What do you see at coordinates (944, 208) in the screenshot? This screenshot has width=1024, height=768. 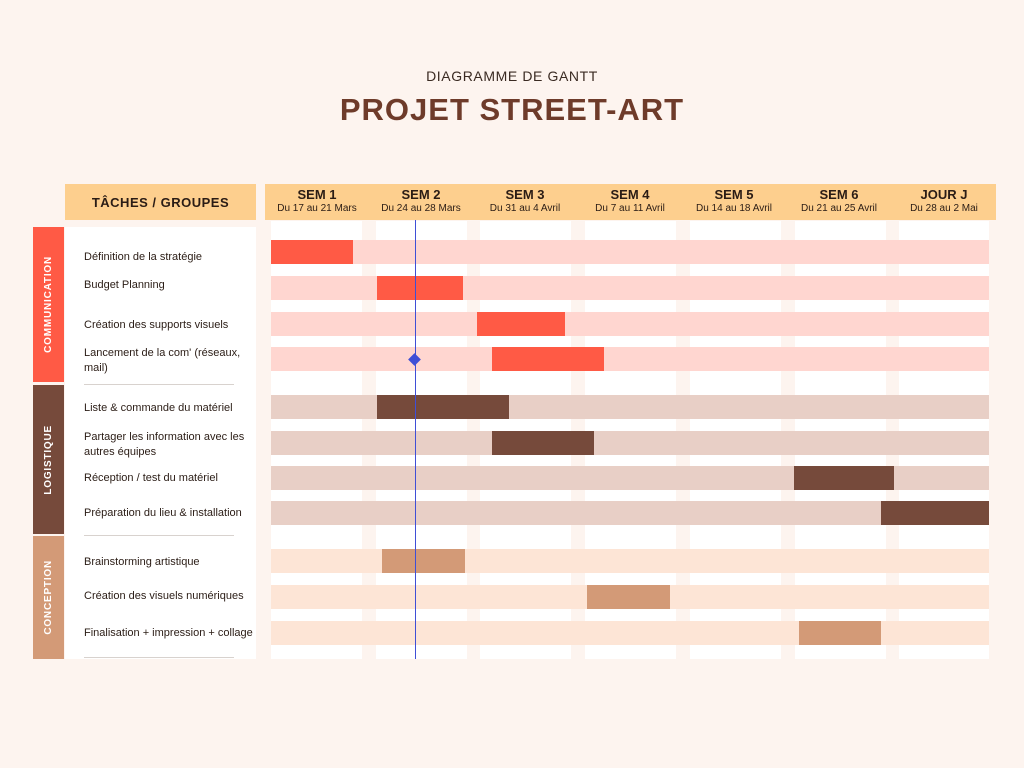 I see `week-dates: Du 28 au 2 Mai` at bounding box center [944, 208].